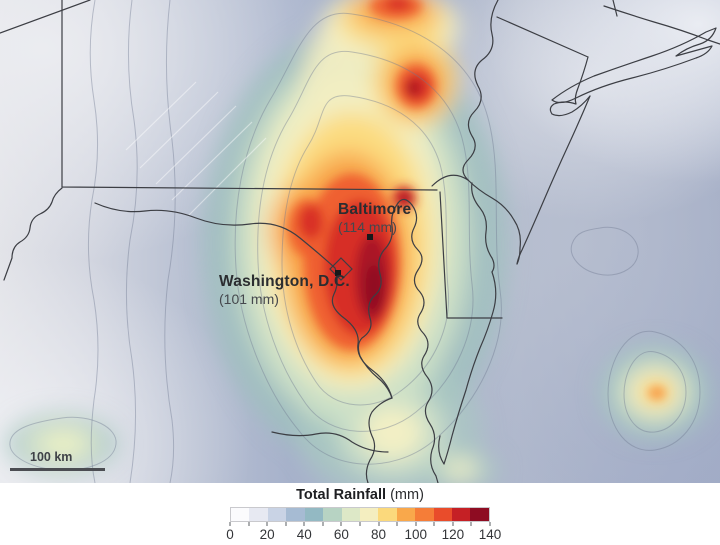 This screenshot has width=720, height=545. I want to click on washington-dc-marker, so click(338, 273).